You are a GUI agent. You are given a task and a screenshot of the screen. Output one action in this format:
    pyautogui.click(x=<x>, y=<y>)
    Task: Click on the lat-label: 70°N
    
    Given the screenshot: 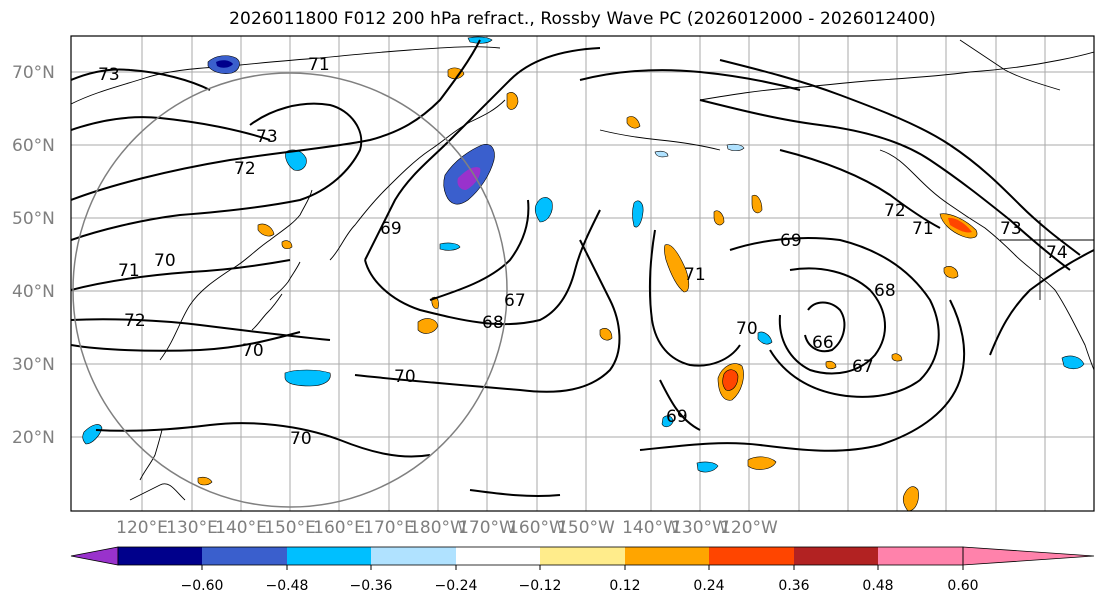 What is the action you would take?
    pyautogui.click(x=33, y=73)
    